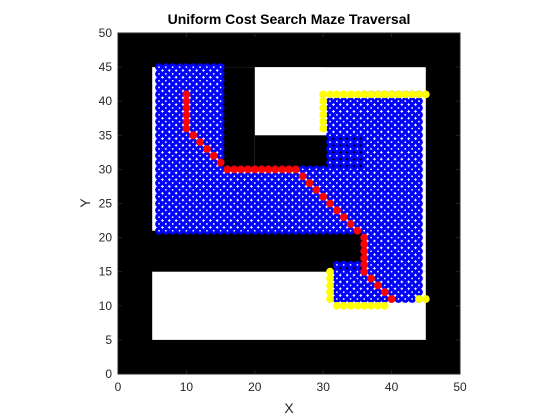 This screenshot has height=420, width=560. I want to click on x-tick-label: 40, so click(392, 387).